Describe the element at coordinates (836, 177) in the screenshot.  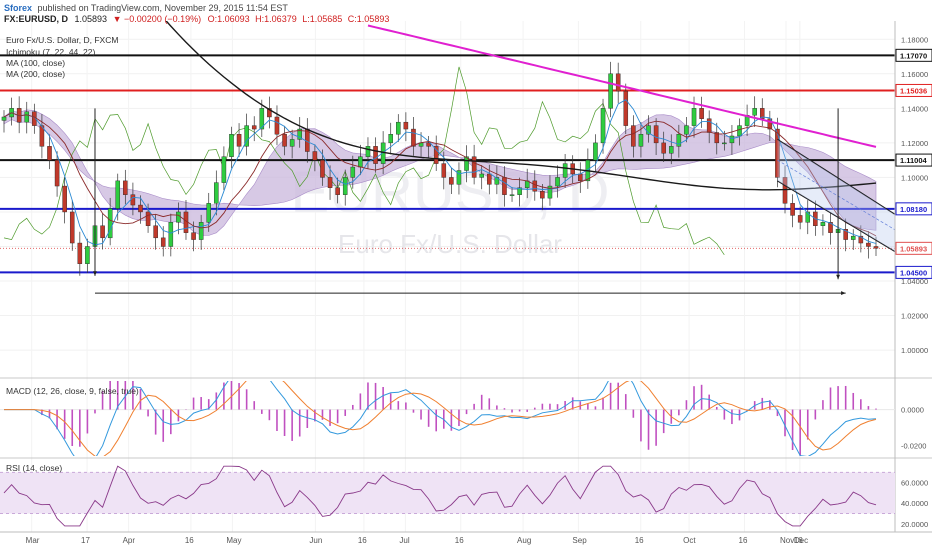
I see `channel-upper` at that location.